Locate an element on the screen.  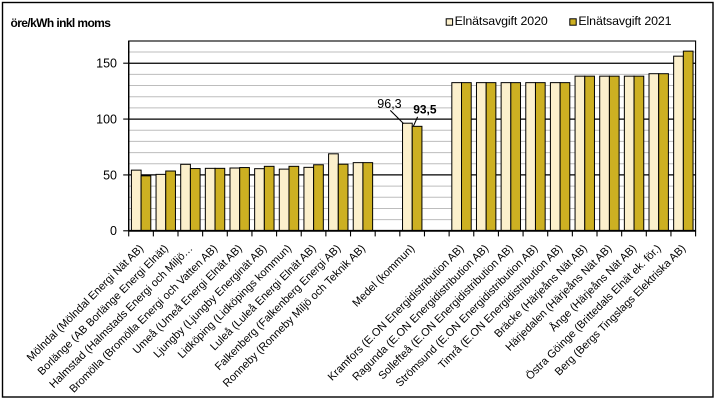
svg-text: Elnätsavgift 2021 is located at coordinates (624, 21).